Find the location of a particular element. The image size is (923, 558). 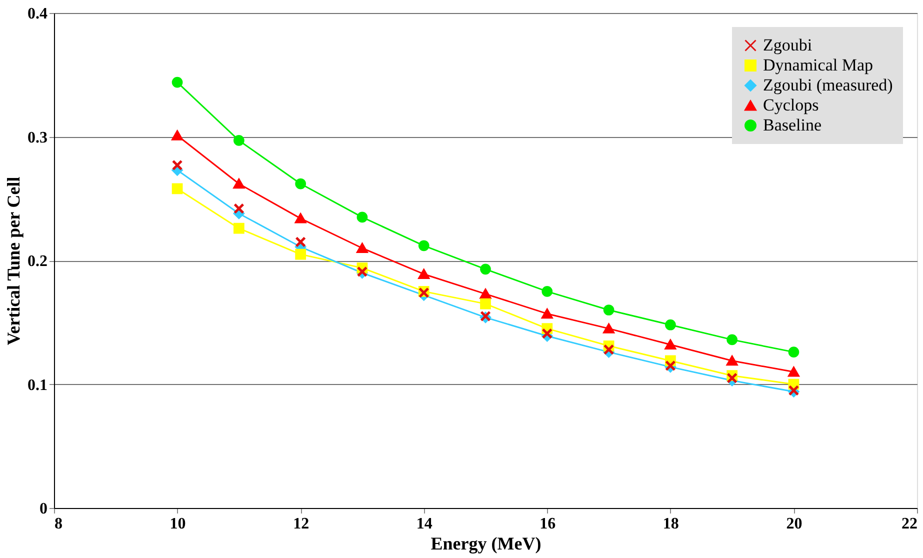

x-tick-label: 10 is located at coordinates (178, 524).